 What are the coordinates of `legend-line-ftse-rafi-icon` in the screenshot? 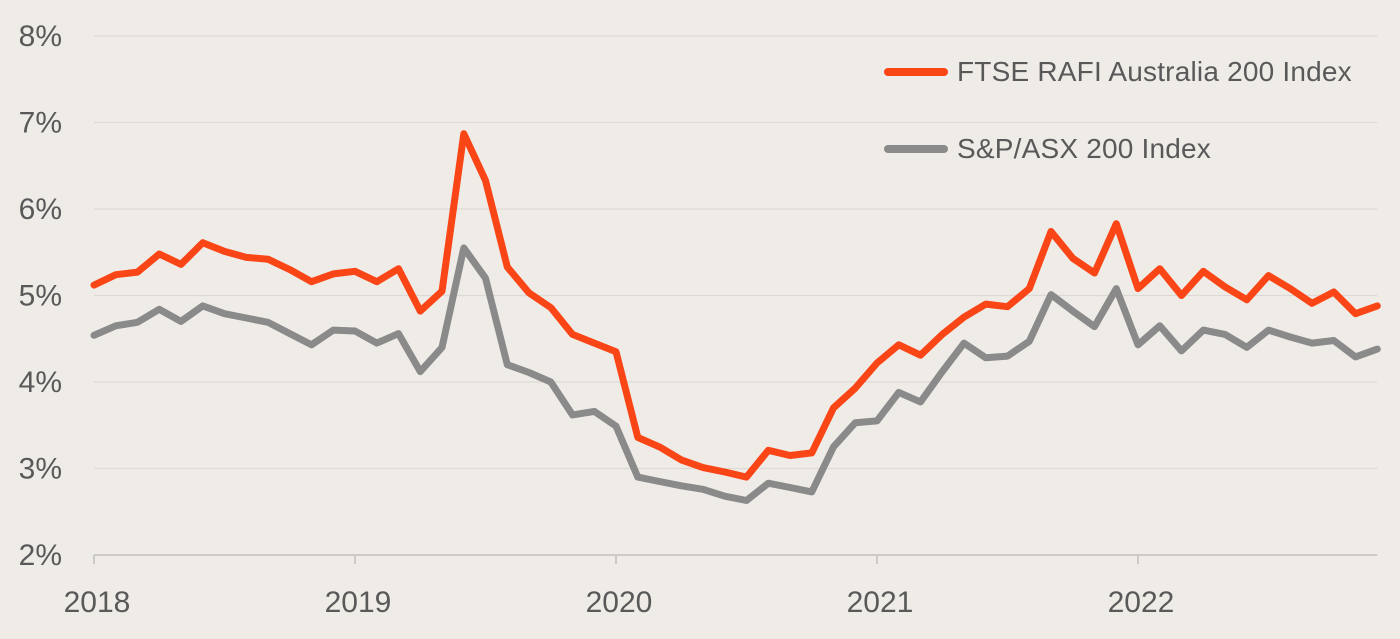 It's located at (916, 72).